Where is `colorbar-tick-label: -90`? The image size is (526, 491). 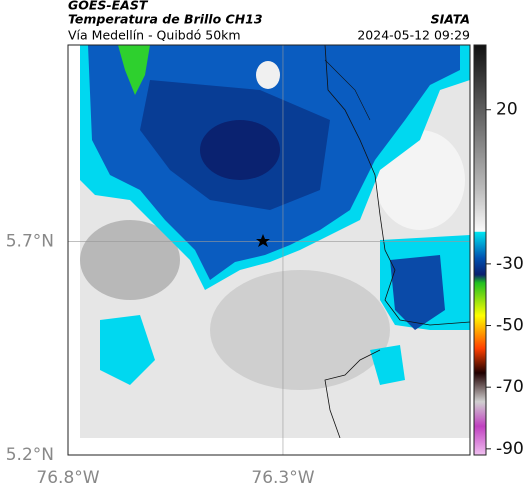
colorbar-tick-label: -90 is located at coordinates (510, 449).